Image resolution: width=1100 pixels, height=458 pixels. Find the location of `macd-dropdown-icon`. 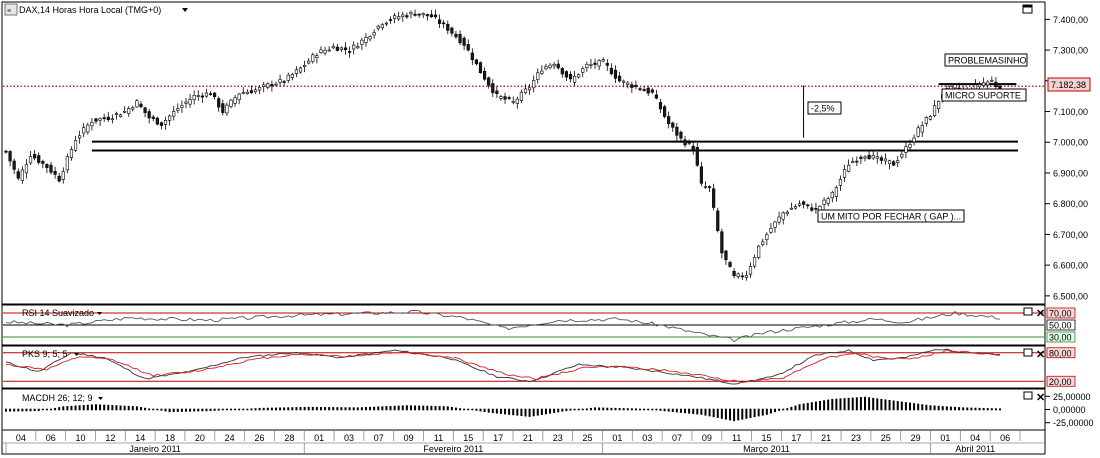

macd-dropdown-icon is located at coordinates (100, 398).